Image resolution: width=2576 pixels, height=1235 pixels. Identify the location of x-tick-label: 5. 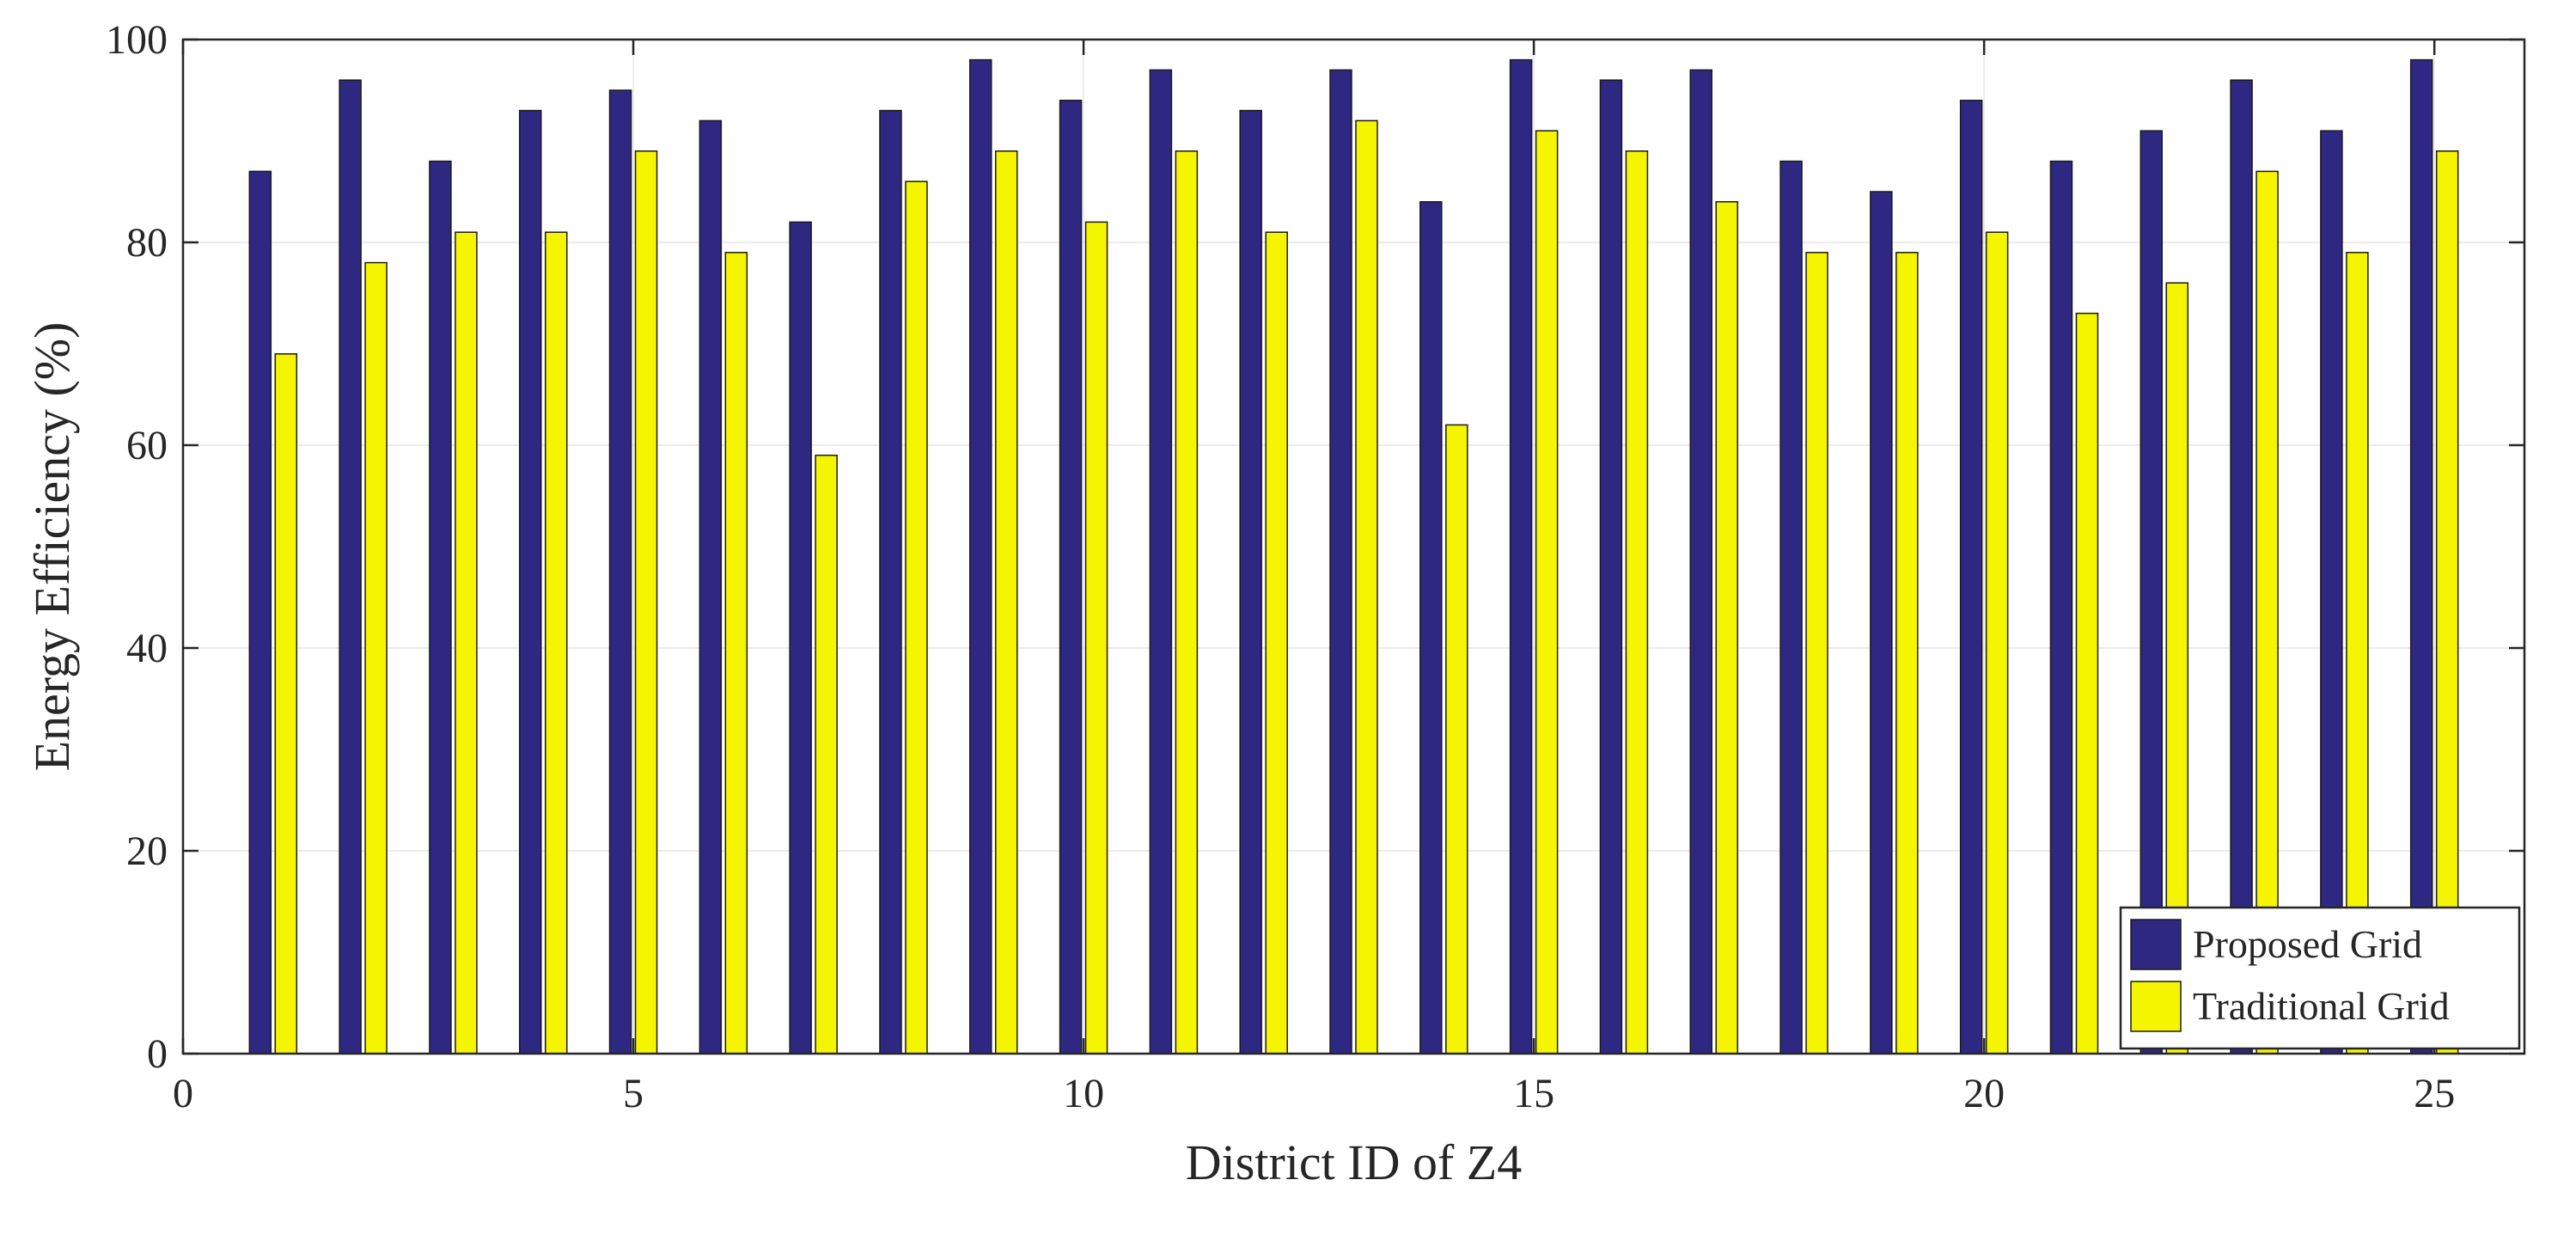
(633, 1093).